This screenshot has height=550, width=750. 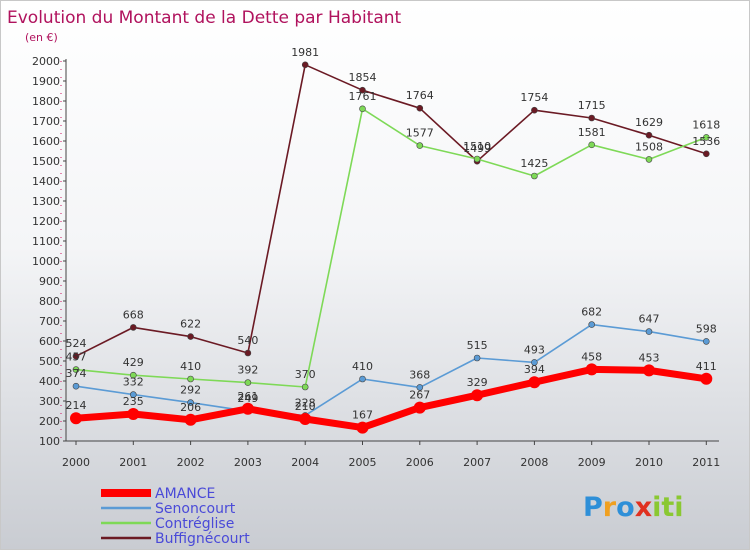 What do you see at coordinates (46, 221) in the screenshot?
I see `y-tick-label: 1200` at bounding box center [46, 221].